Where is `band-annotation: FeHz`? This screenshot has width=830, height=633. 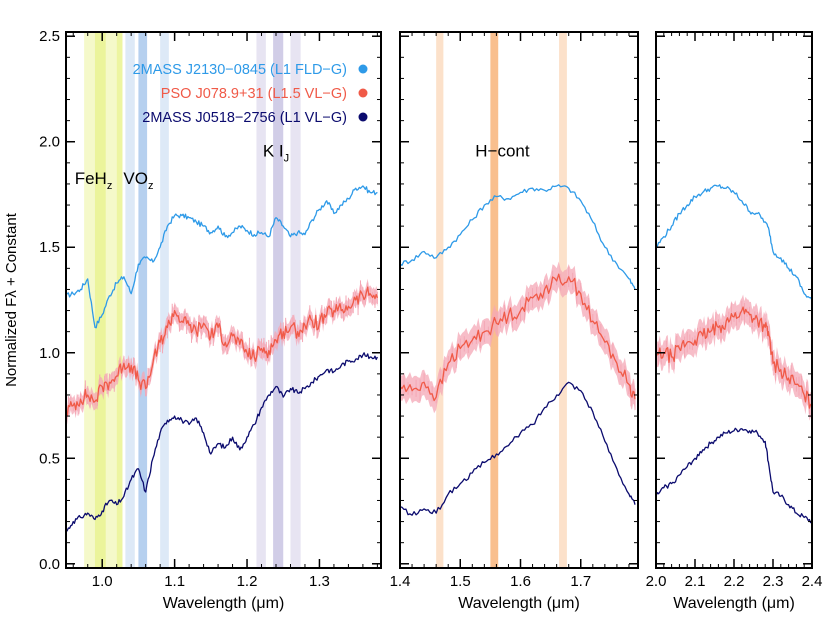
band-annotation: FeHz is located at coordinates (94, 180).